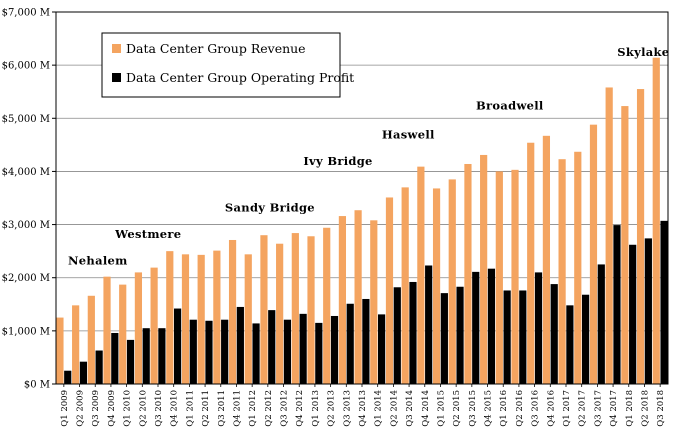 The image size is (678, 444). I want to click on x-tick-label: Q3 2011, so click(222, 408).